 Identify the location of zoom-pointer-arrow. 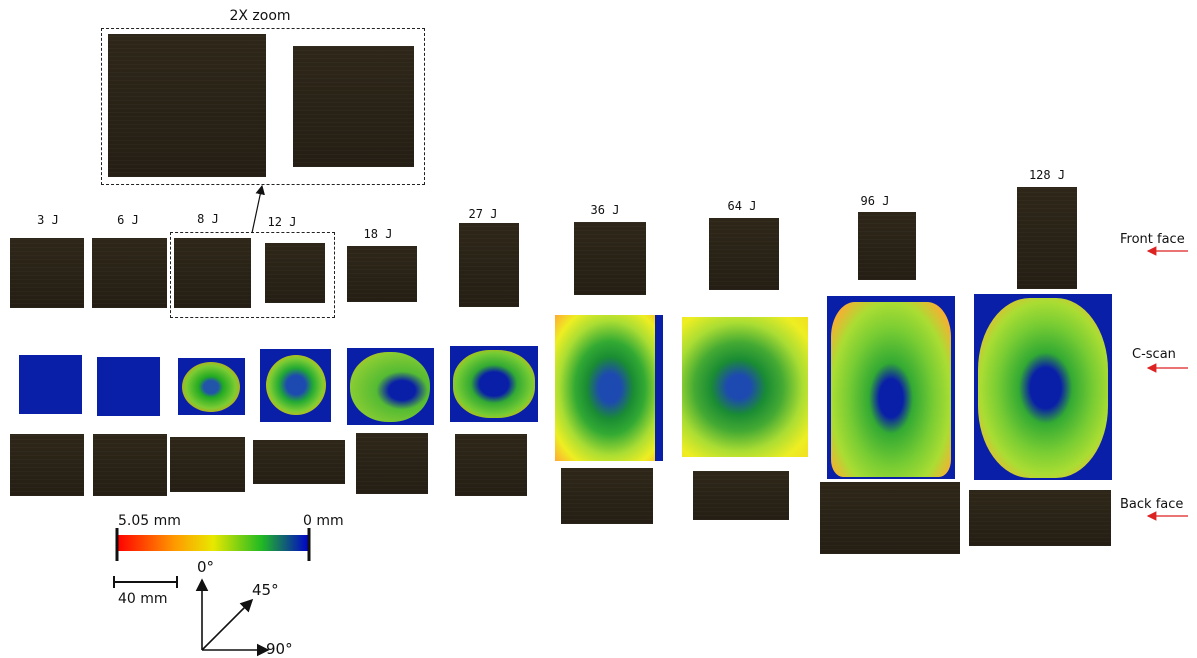
(258, 209).